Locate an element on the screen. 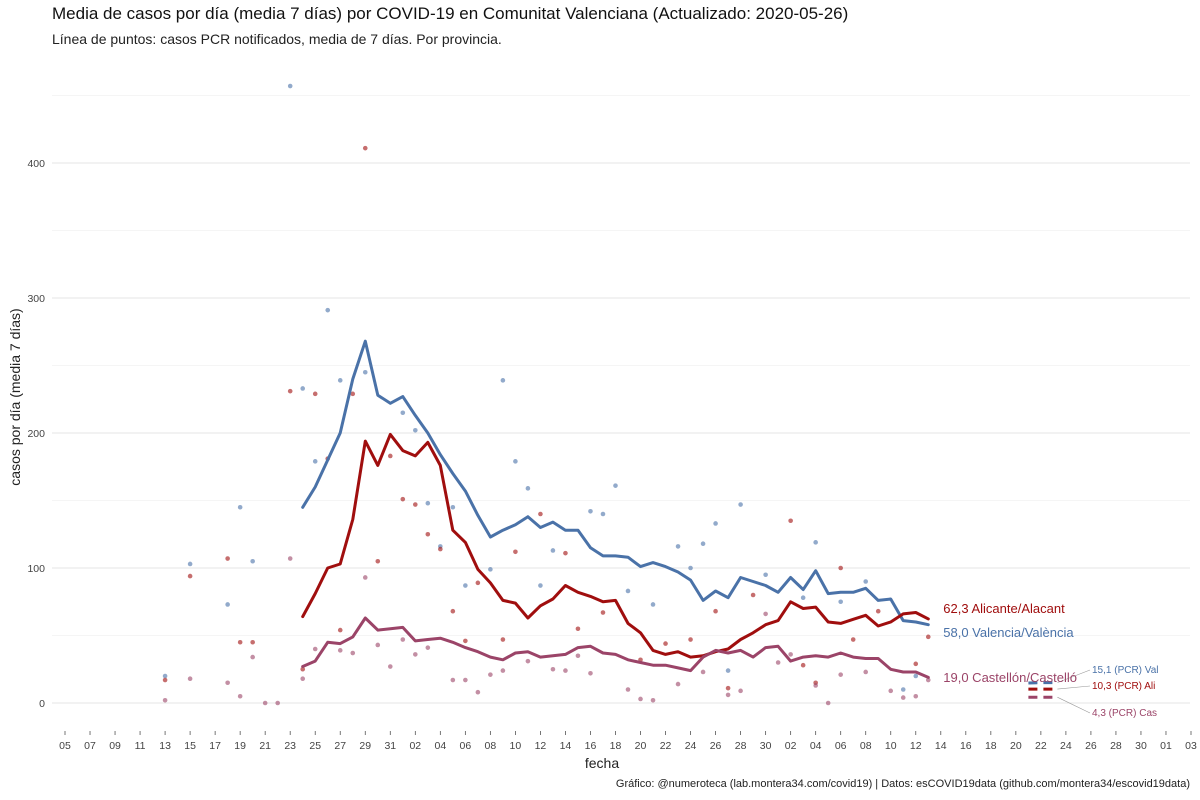 Image resolution: width=1200 pixels, height=800 pixels. y-axis-title: casos por día (media 7 días) is located at coordinates (15, 396).